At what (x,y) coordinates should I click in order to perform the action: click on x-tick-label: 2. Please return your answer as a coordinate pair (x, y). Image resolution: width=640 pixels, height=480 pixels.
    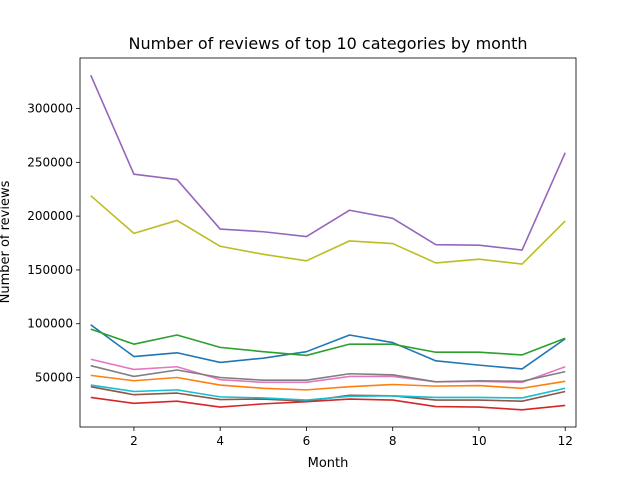
    Looking at the image, I should click on (134, 441).